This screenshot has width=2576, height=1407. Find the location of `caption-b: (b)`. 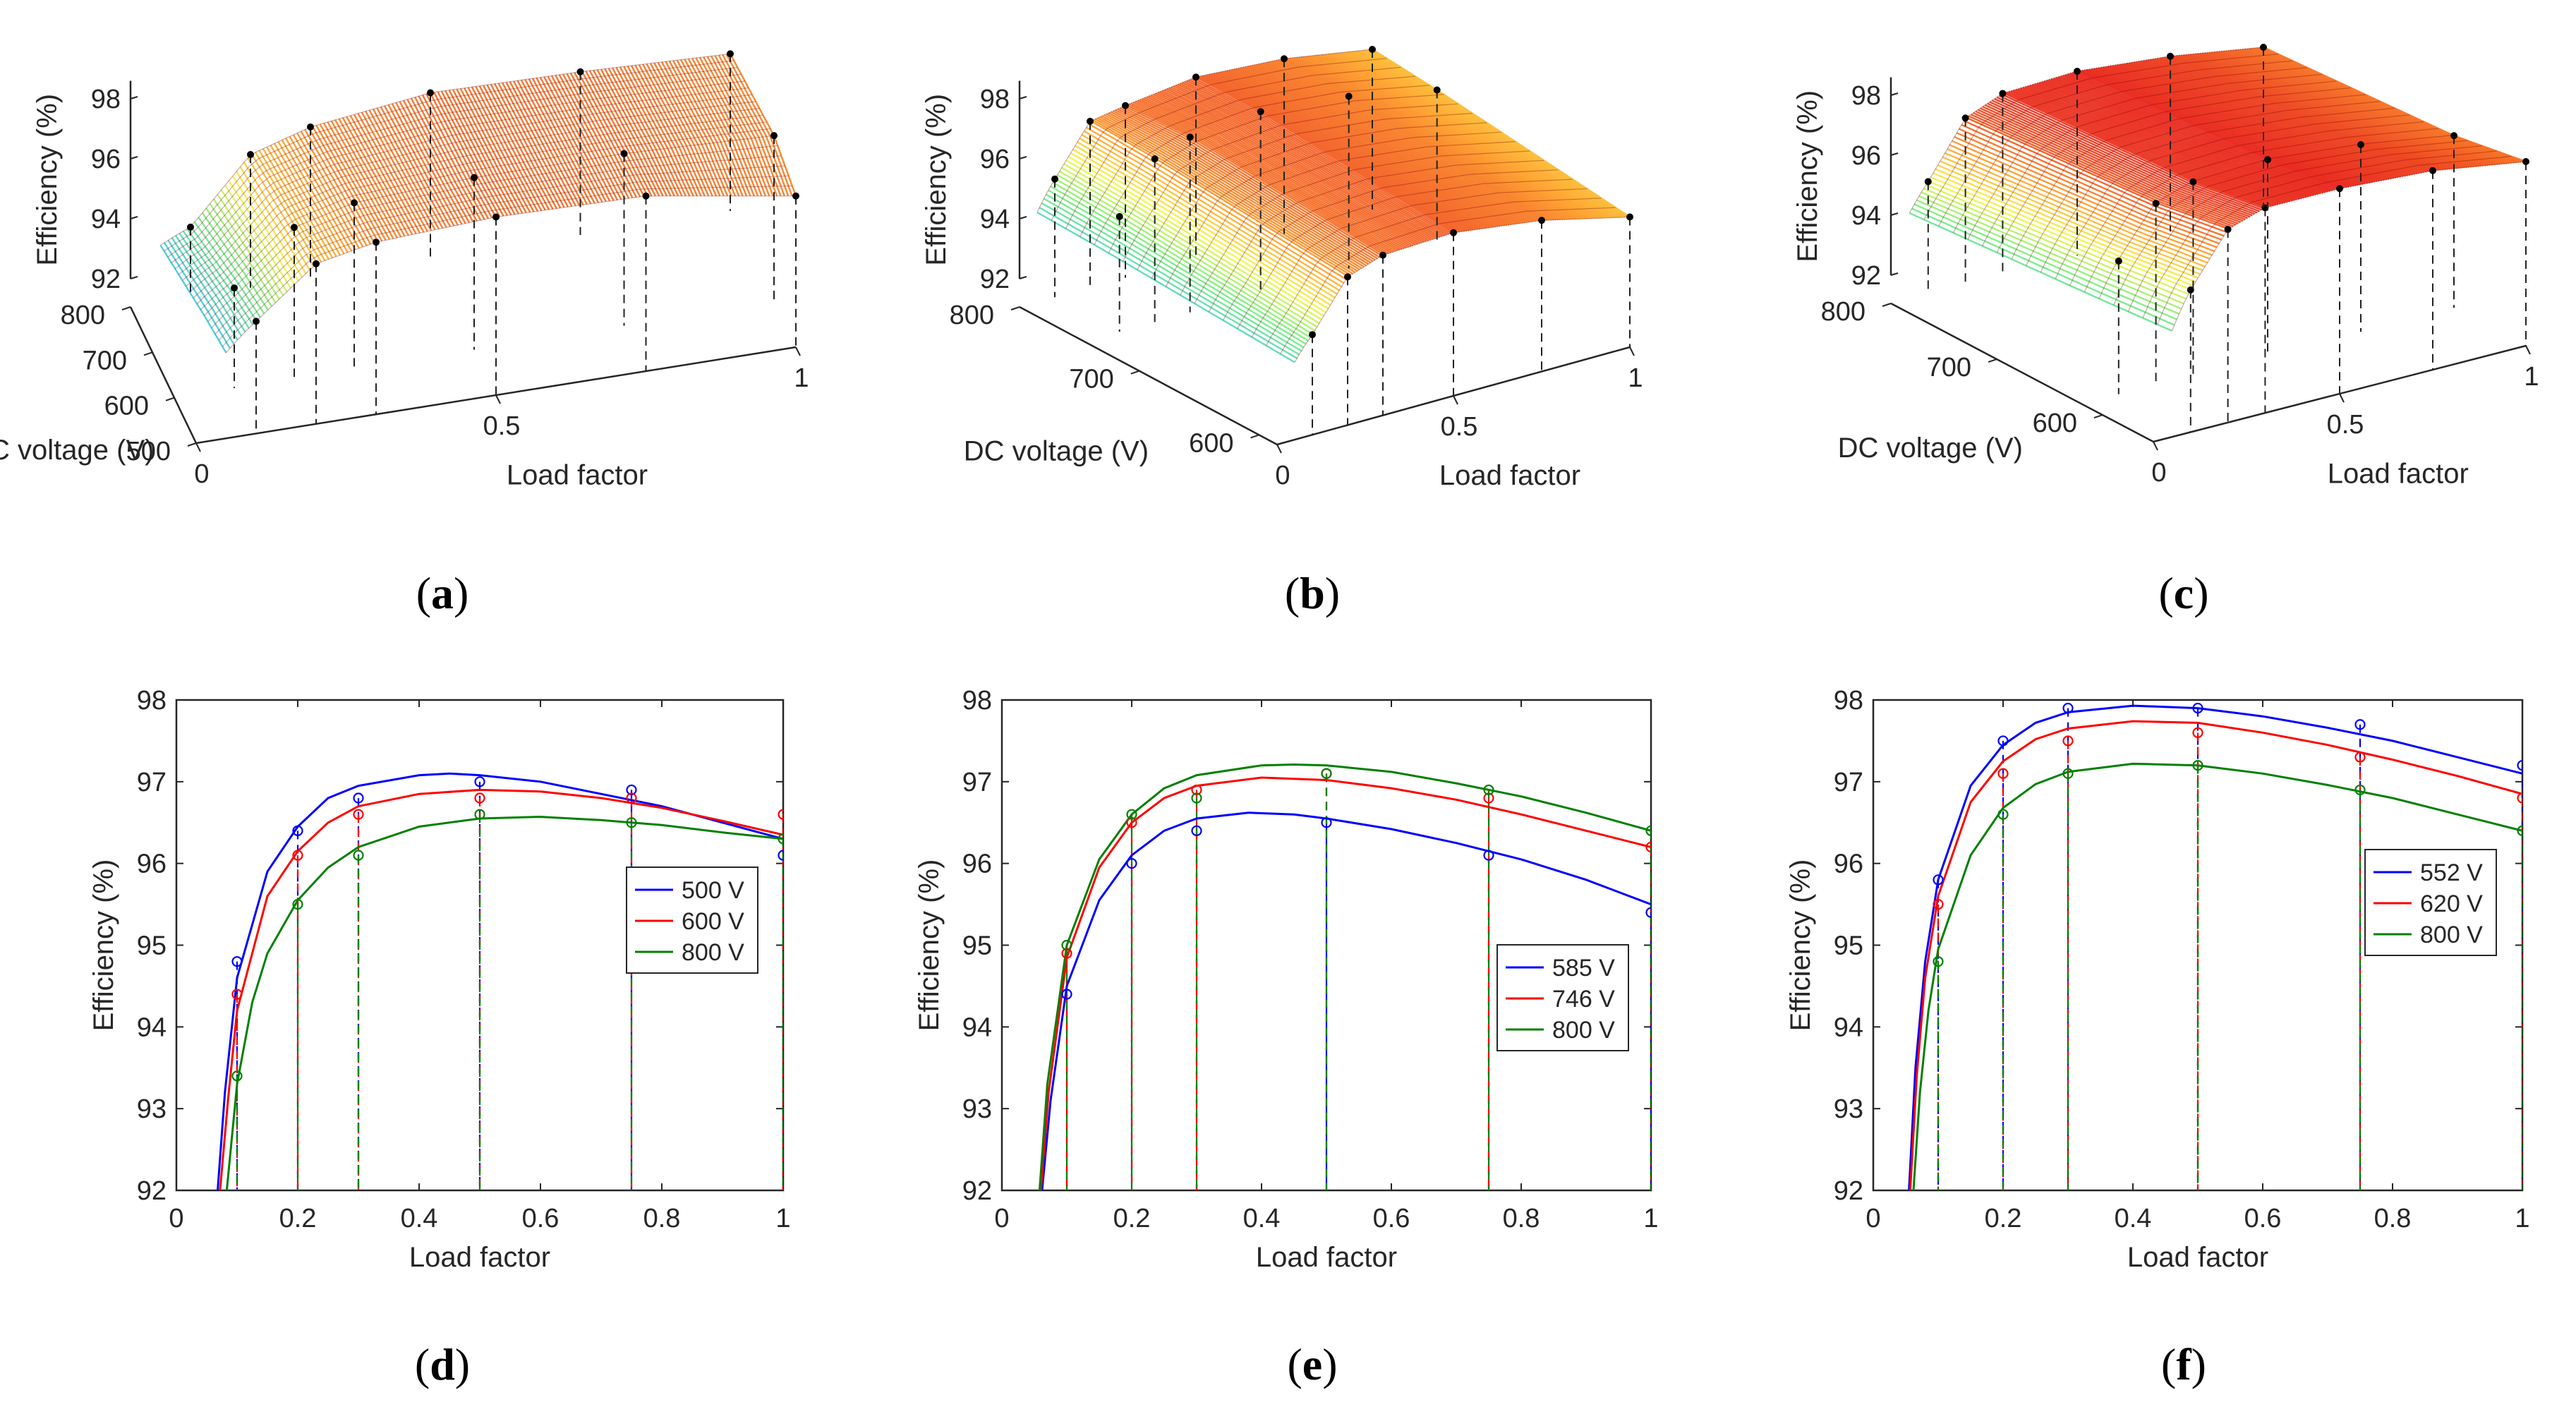

caption-b: (b) is located at coordinates (1312, 593).